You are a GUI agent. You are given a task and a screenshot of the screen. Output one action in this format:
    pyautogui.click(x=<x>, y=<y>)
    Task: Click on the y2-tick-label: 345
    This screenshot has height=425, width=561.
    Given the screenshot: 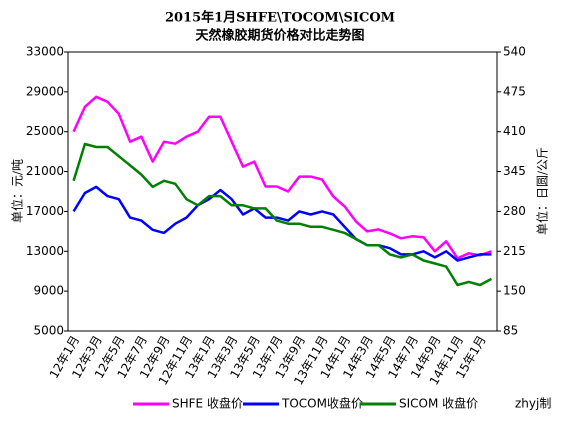 What is the action you would take?
    pyautogui.click(x=514, y=171)
    